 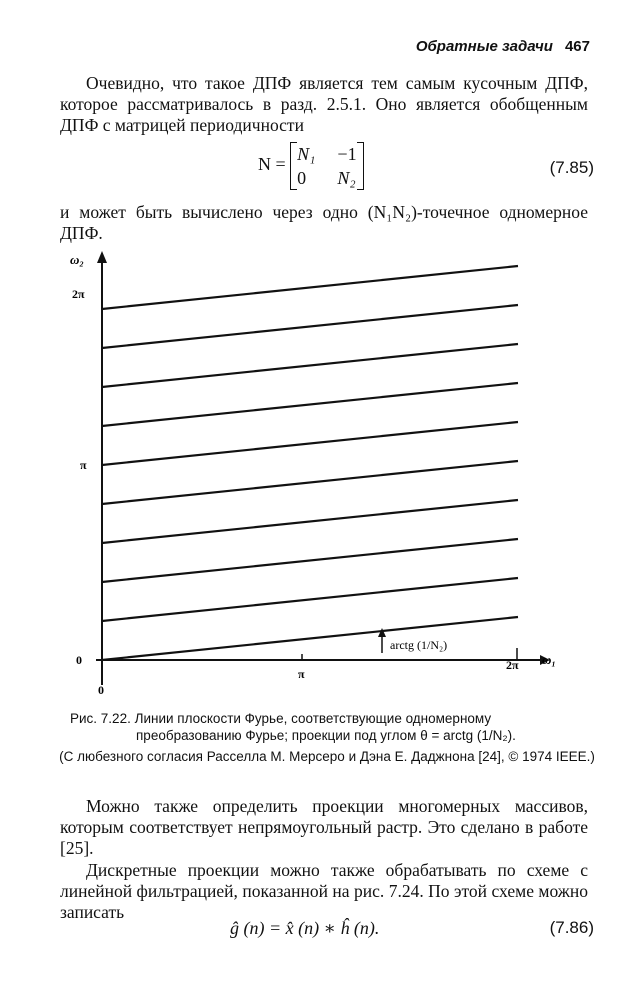 I want to click on x-tick-2pi-label: 2π, so click(x=512, y=665).